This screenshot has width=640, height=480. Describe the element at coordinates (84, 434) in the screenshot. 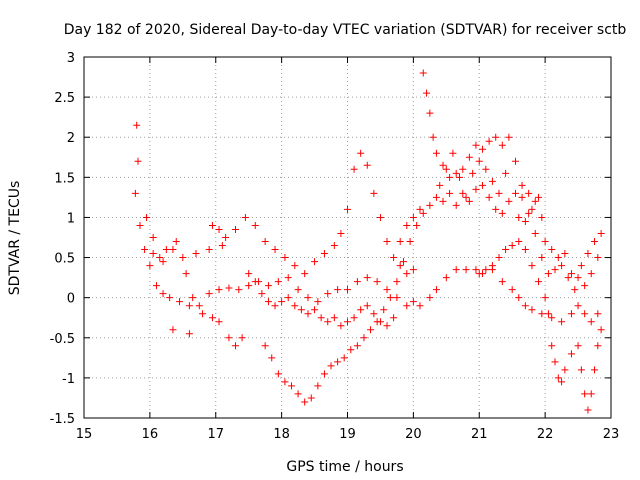

I see `x-tick-label: 15` at that location.